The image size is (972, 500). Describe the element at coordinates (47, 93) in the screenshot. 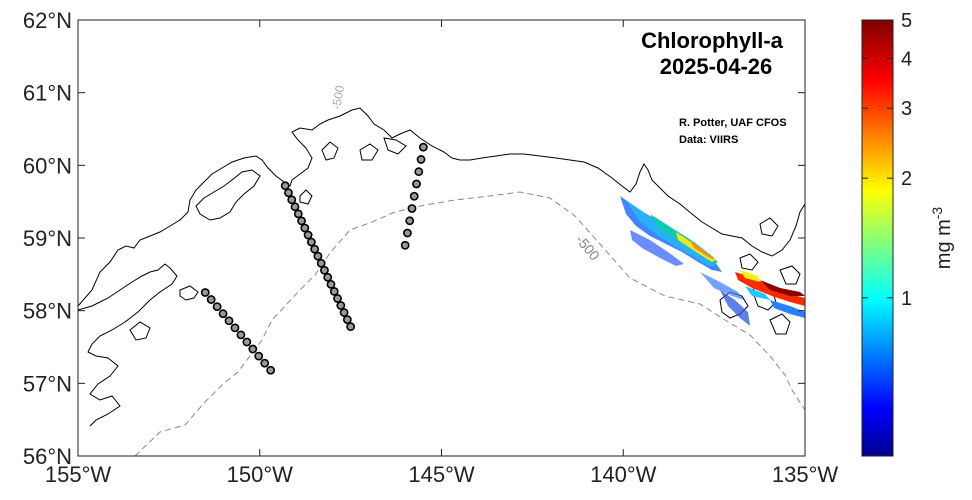

I see `lat-tick-label: 61°N` at that location.